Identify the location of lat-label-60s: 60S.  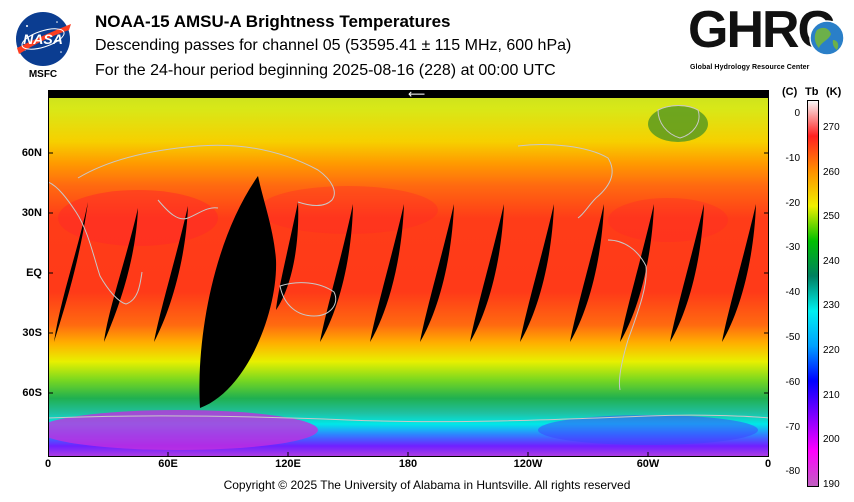
(32, 393).